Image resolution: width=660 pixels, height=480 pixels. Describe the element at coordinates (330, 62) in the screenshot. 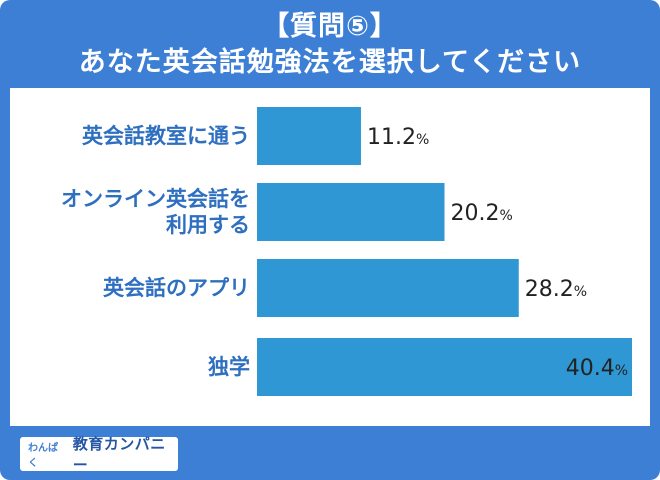

I see `chart-title: あなた英会話勉強法を選択してください` at that location.